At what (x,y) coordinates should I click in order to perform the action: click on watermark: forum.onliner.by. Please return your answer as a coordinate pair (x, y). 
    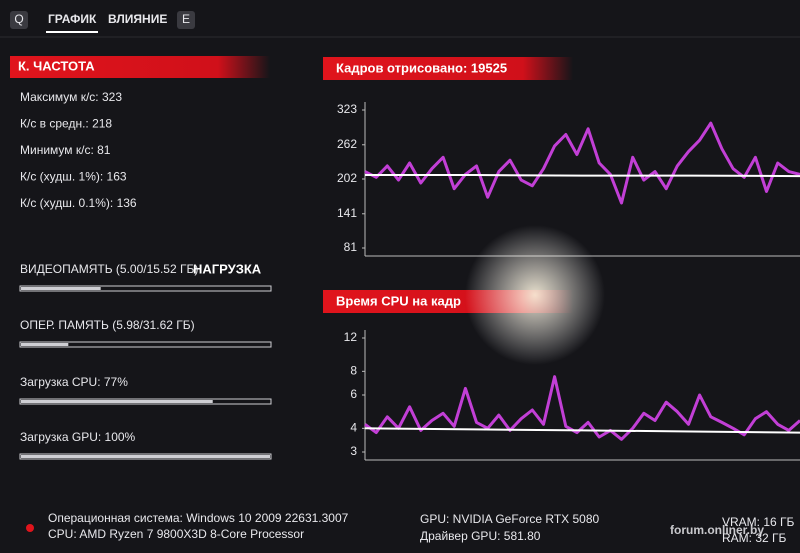
    Looking at the image, I should click on (717, 530).